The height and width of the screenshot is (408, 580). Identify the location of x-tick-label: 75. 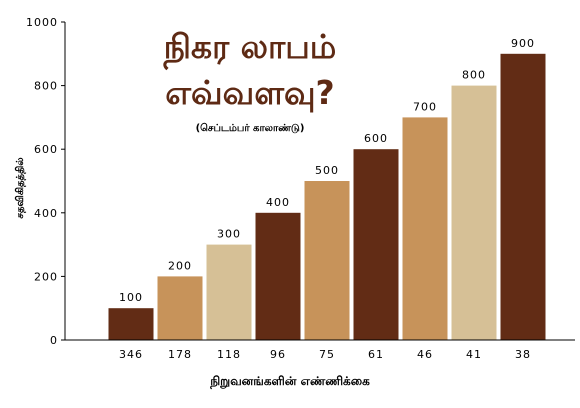
(327, 354).